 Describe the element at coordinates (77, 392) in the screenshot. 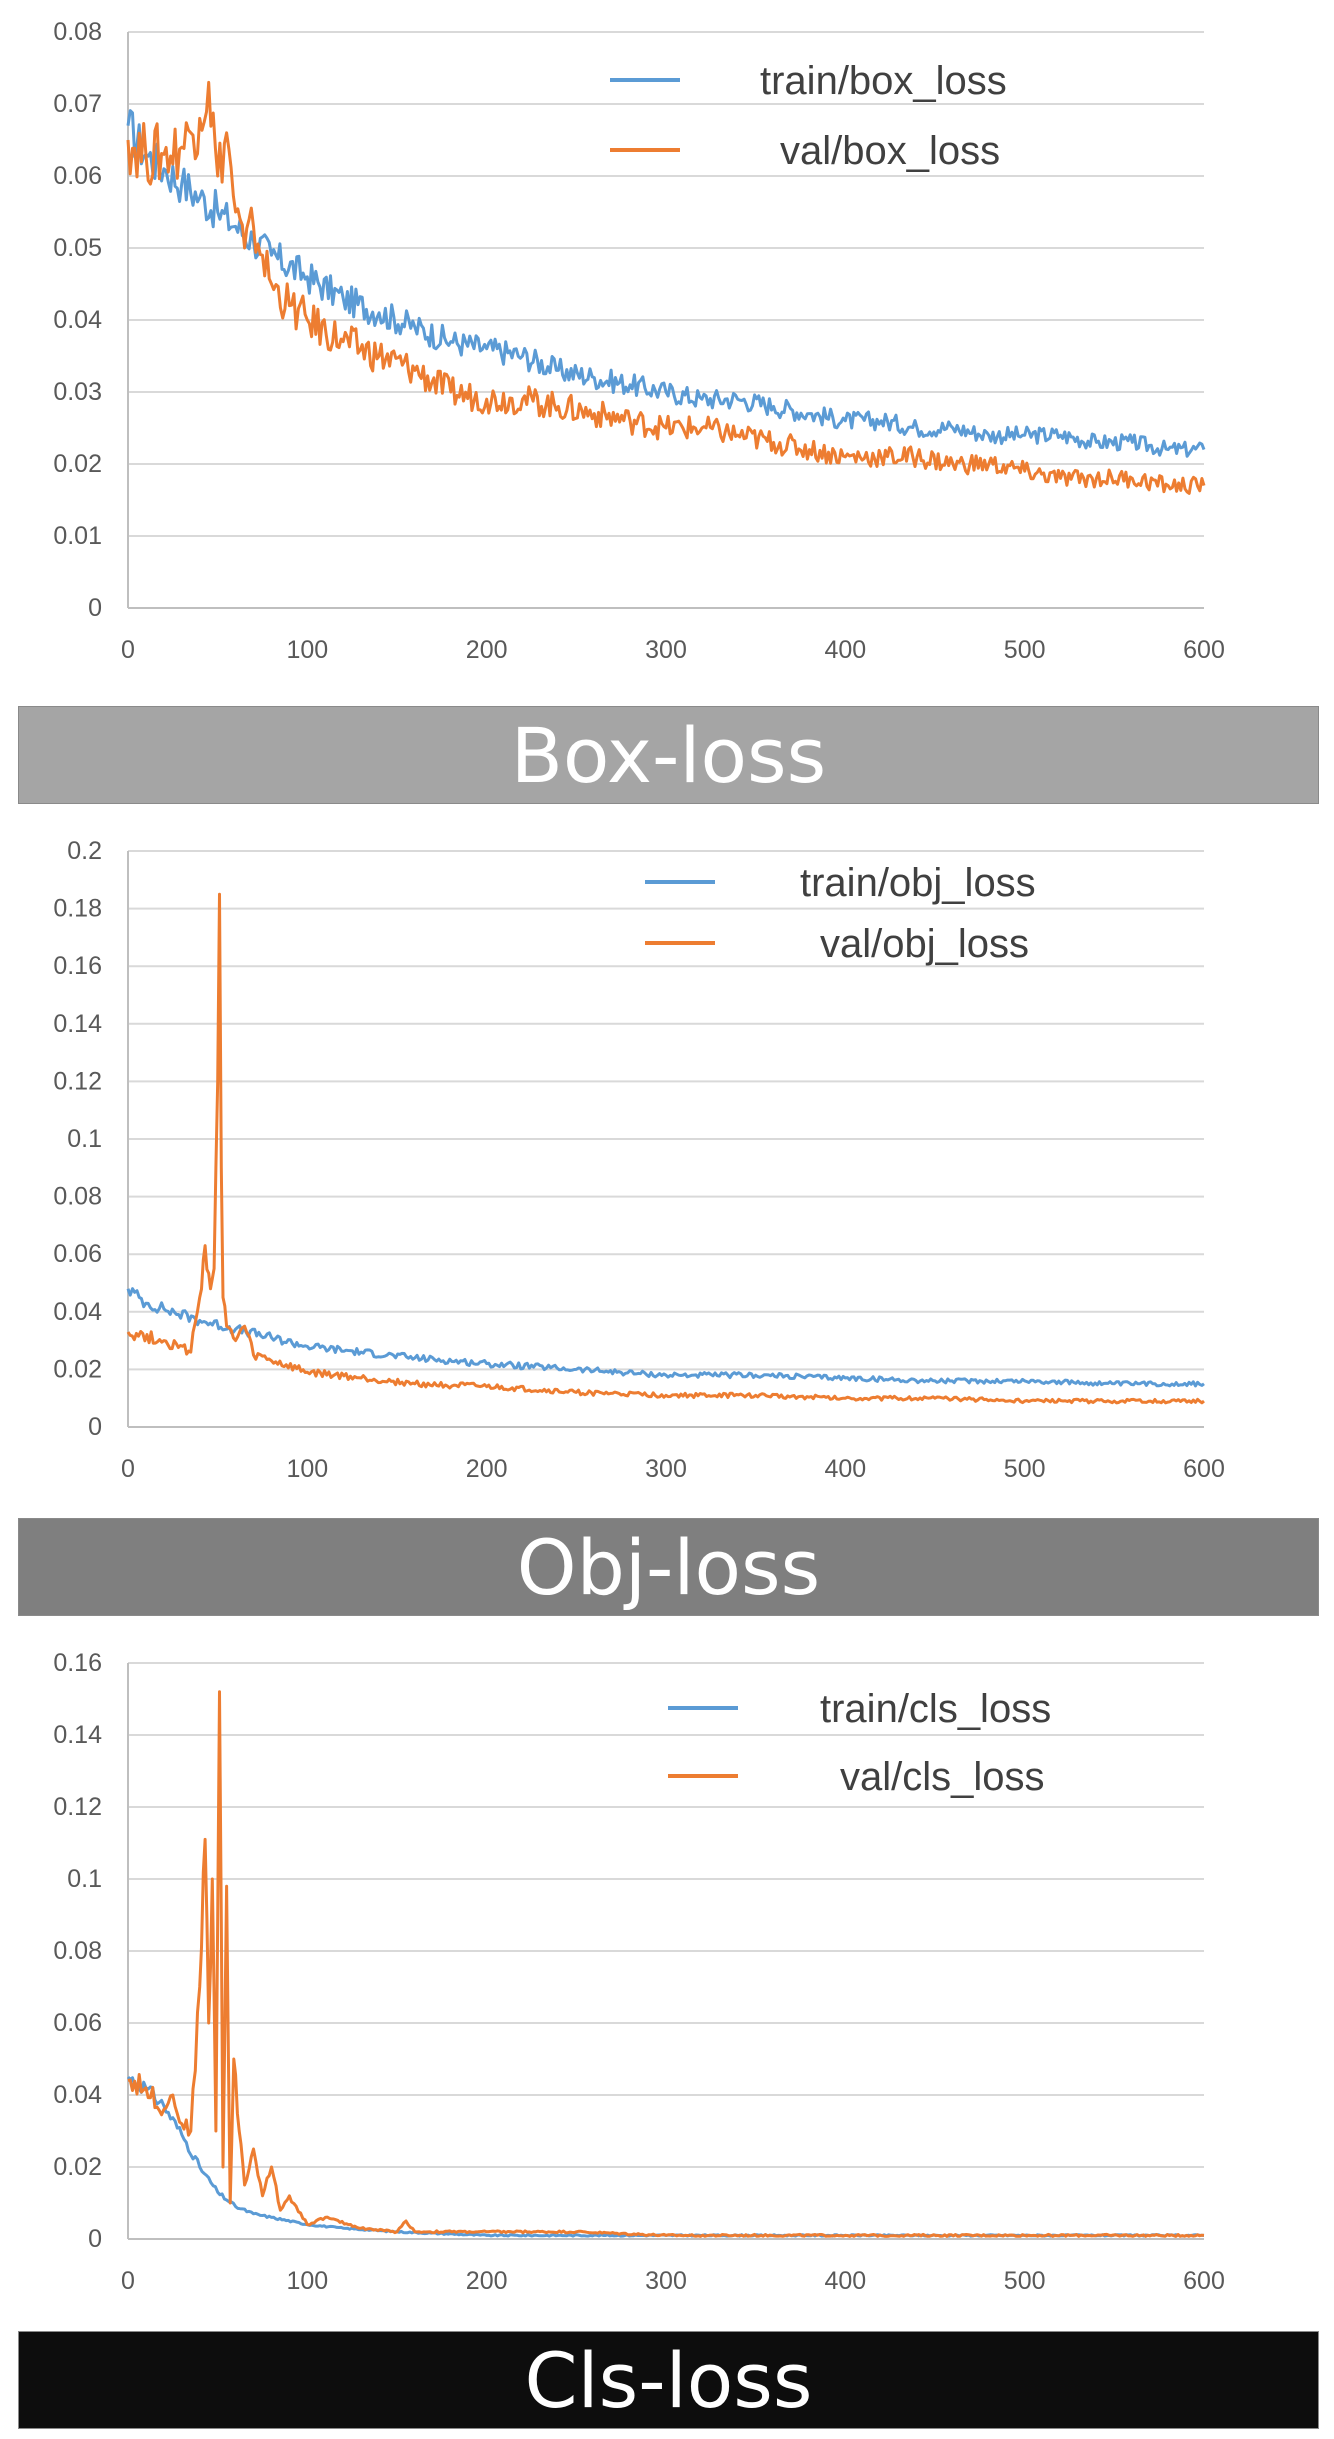

I see `y-tick-label: 0.03` at that location.